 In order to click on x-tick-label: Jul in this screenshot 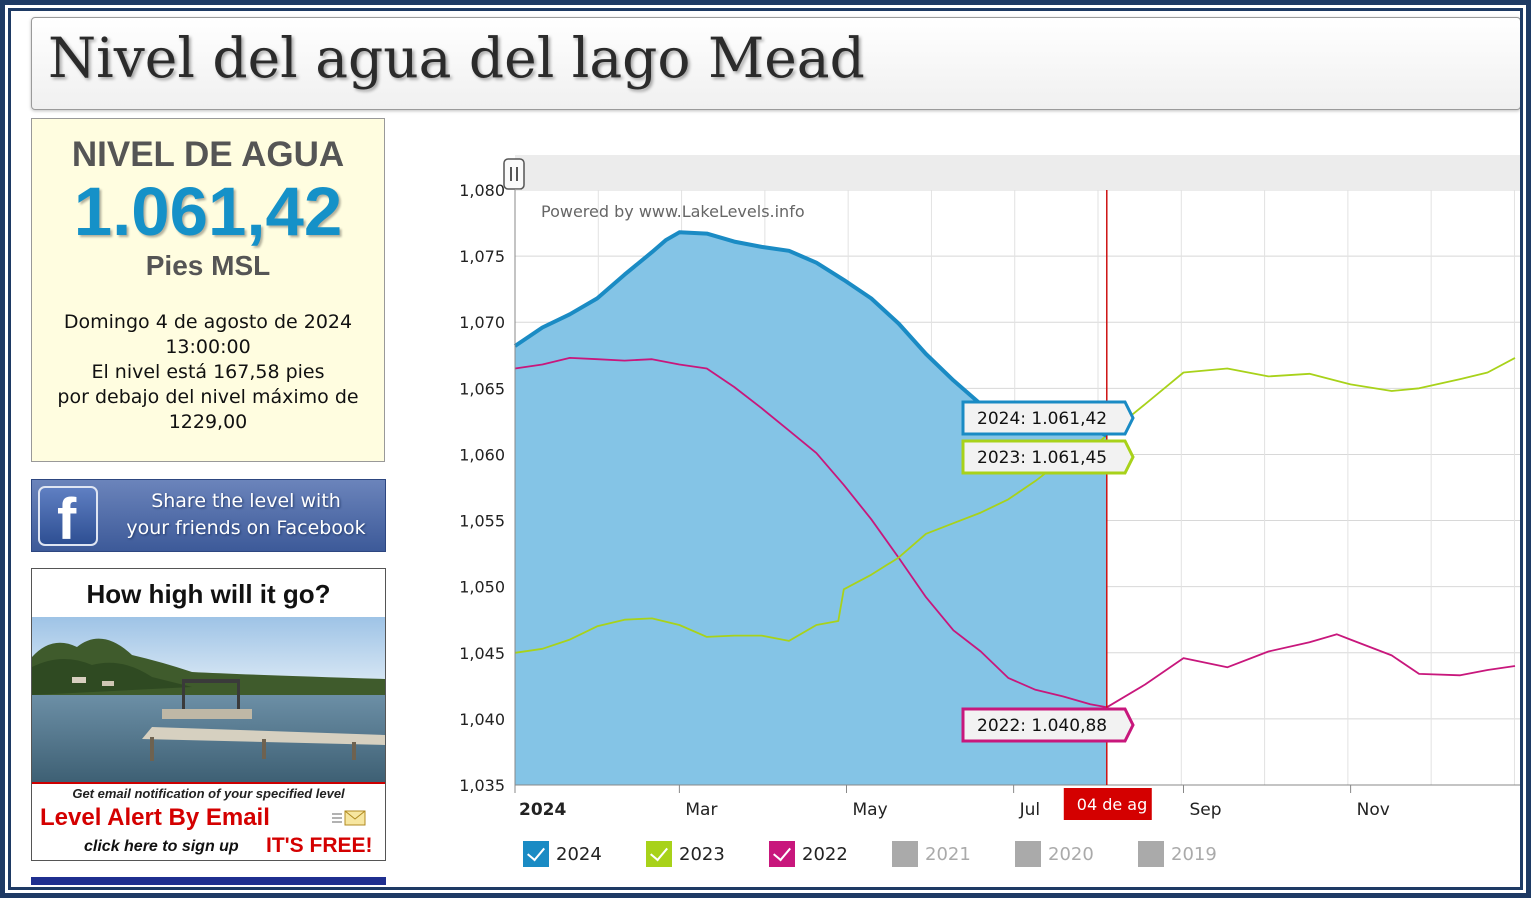, I will do `click(1030, 810)`.